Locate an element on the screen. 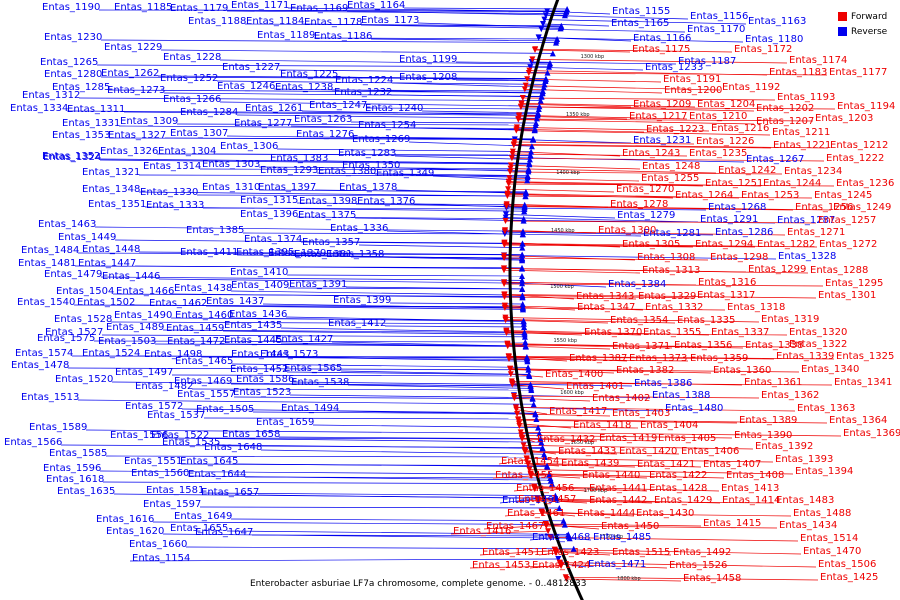 Image resolution: width=900 pixels, height=600 pixels. gene-label: Entas_1169 is located at coordinates (319, 8).